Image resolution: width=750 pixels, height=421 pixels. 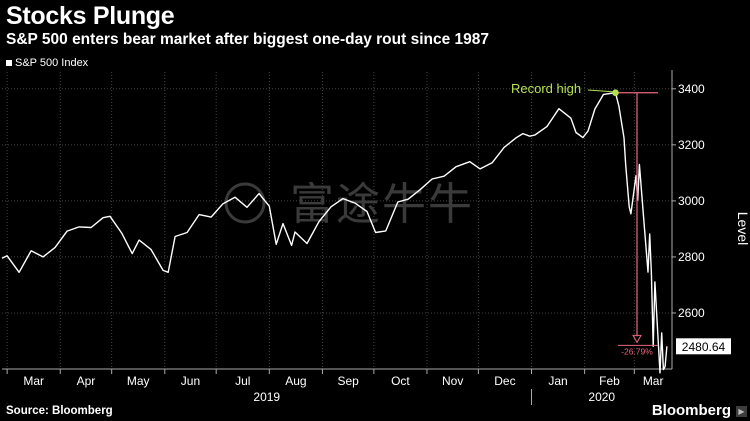 What do you see at coordinates (52, 63) in the screenshot?
I see `legend-label: S&P 500 Index` at bounding box center [52, 63].